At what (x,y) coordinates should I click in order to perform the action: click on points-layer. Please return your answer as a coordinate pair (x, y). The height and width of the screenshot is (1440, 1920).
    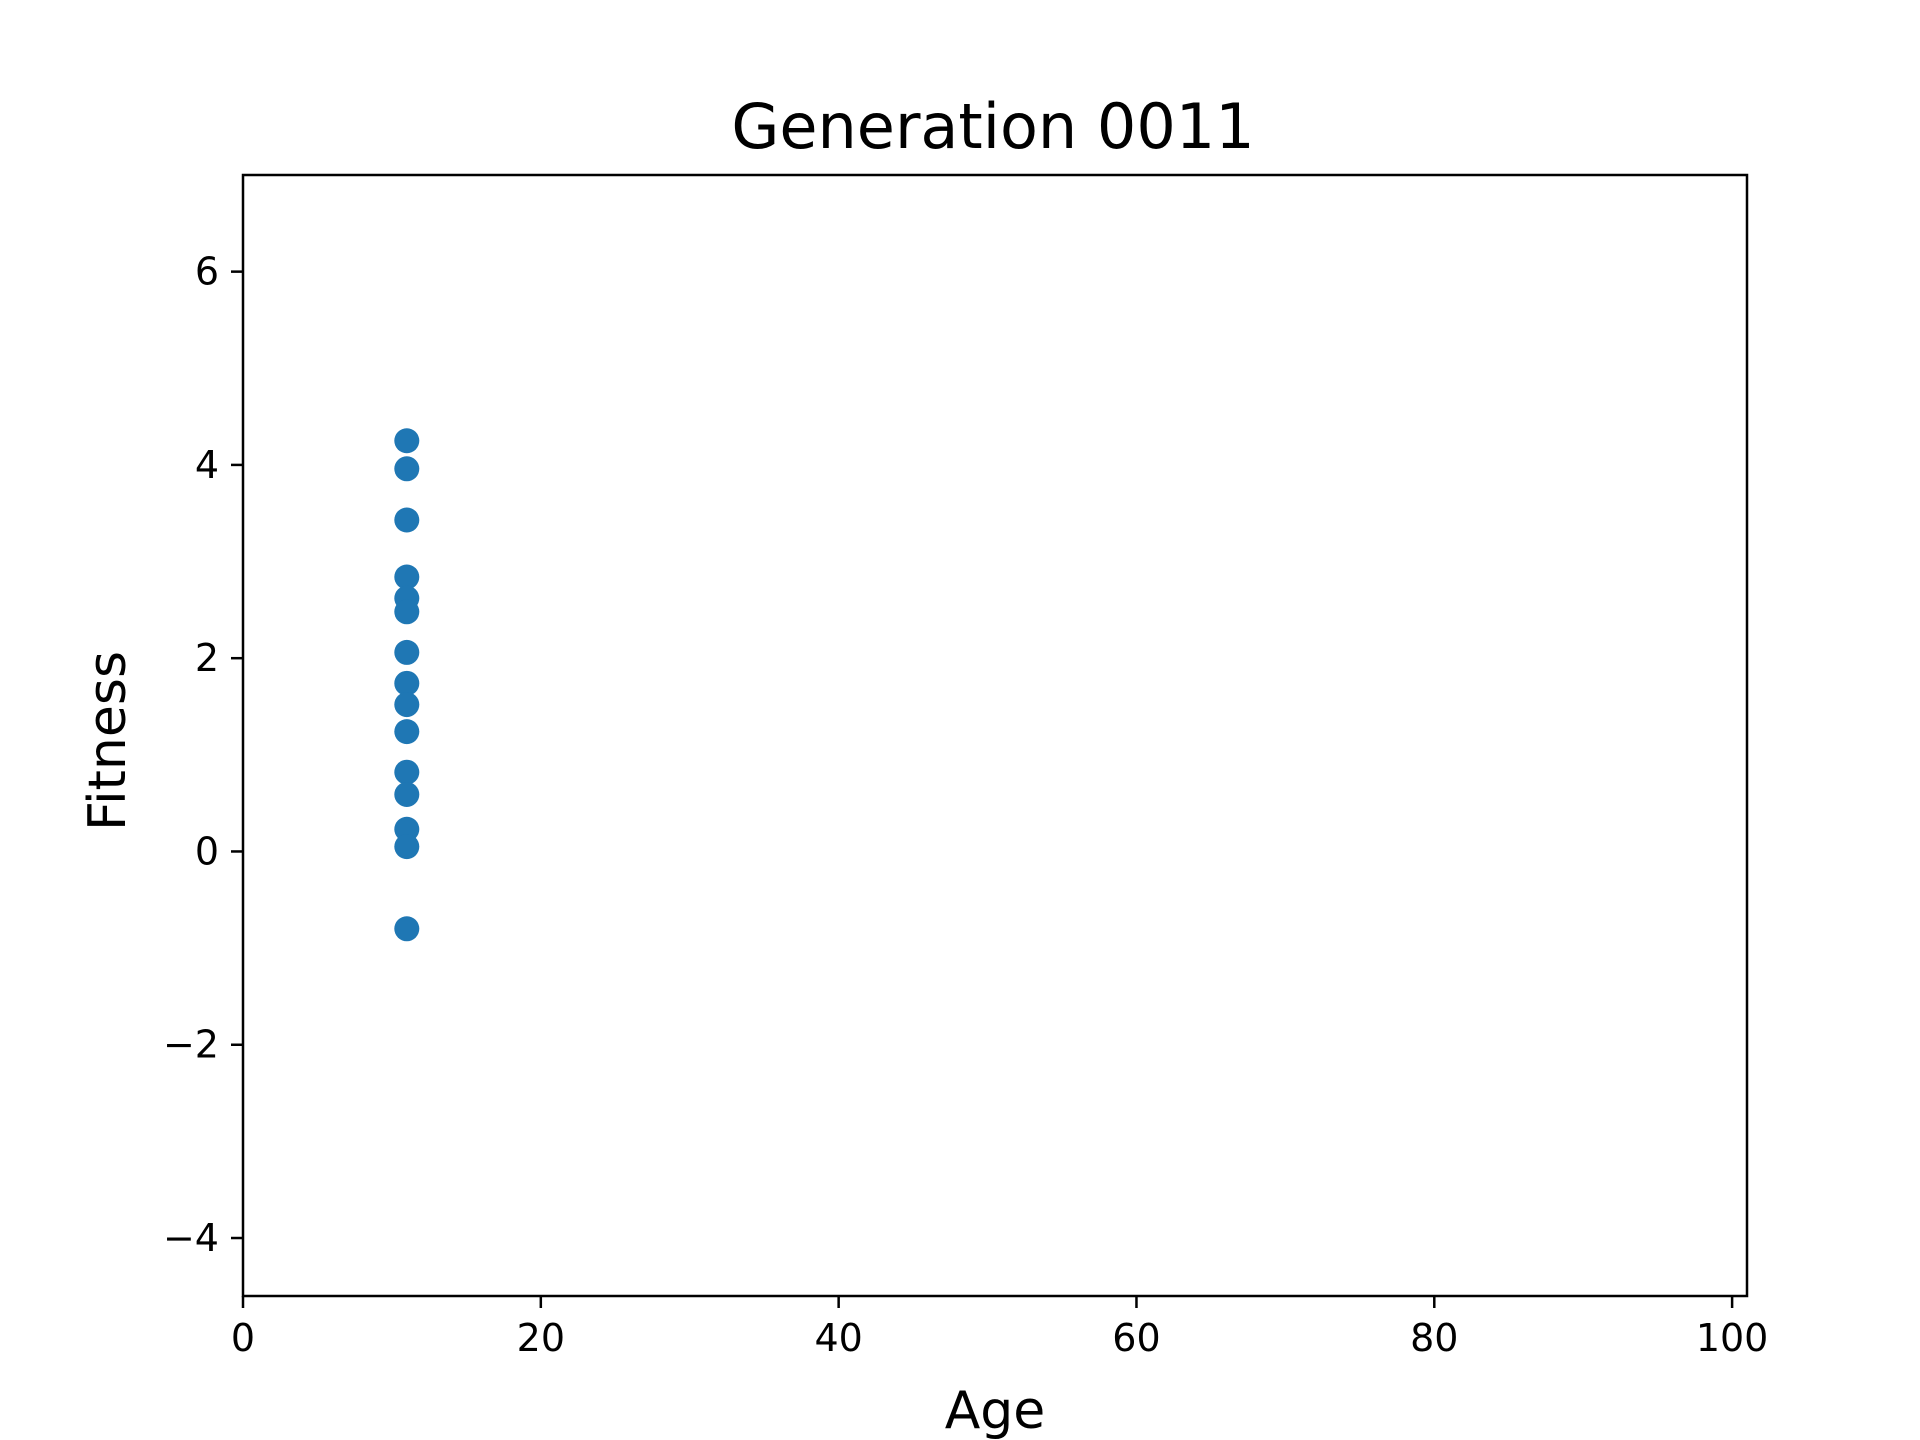
    Looking at the image, I should click on (407, 685).